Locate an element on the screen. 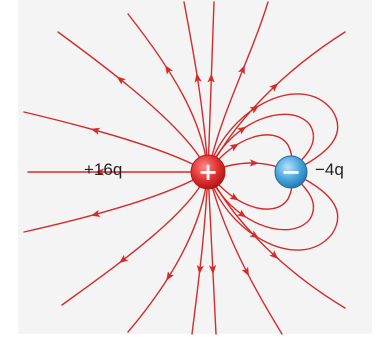 This screenshot has width=385, height=349. field-line-up-right-arrow is located at coordinates (274, 87).